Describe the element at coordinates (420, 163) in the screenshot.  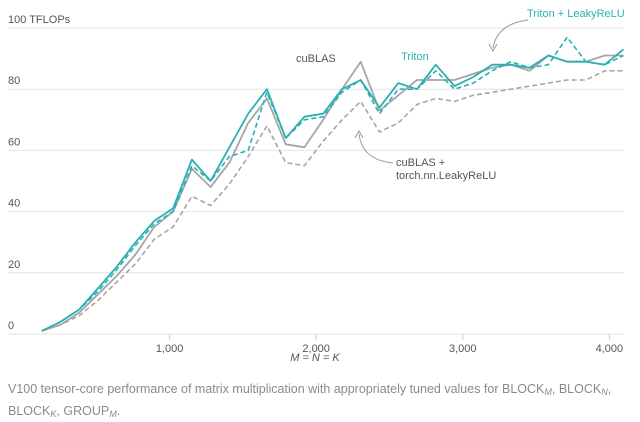
I see `annotation-cublas-leakyrelu-line1: cuBLAS +` at that location.